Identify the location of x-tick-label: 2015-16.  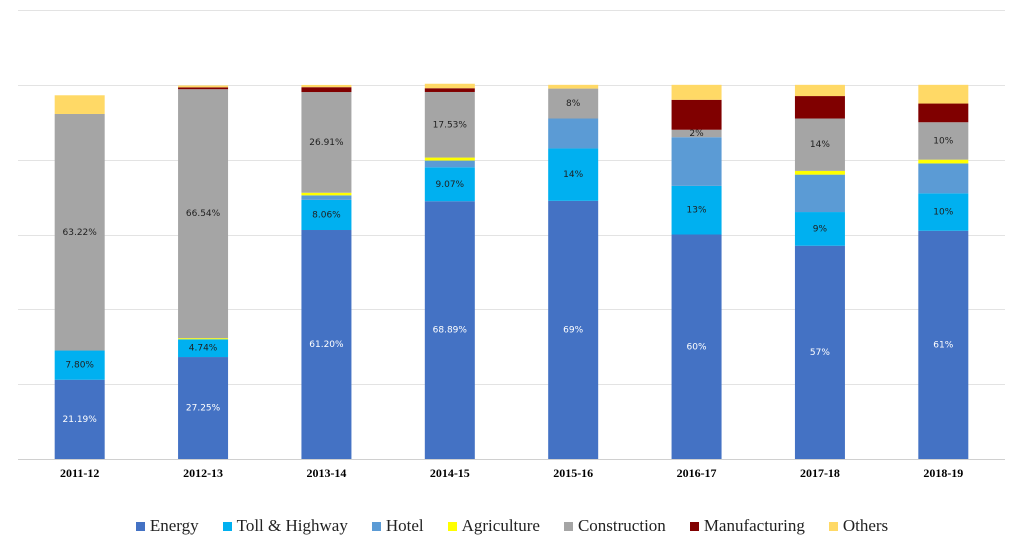
(573, 473).